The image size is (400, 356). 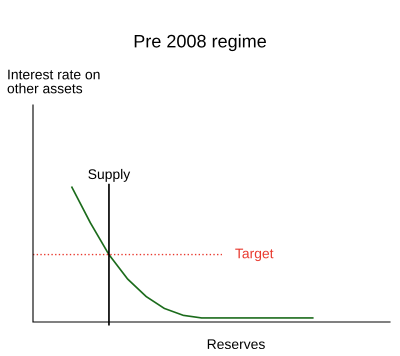 I want to click on ref-line-label: Target, so click(x=254, y=255).